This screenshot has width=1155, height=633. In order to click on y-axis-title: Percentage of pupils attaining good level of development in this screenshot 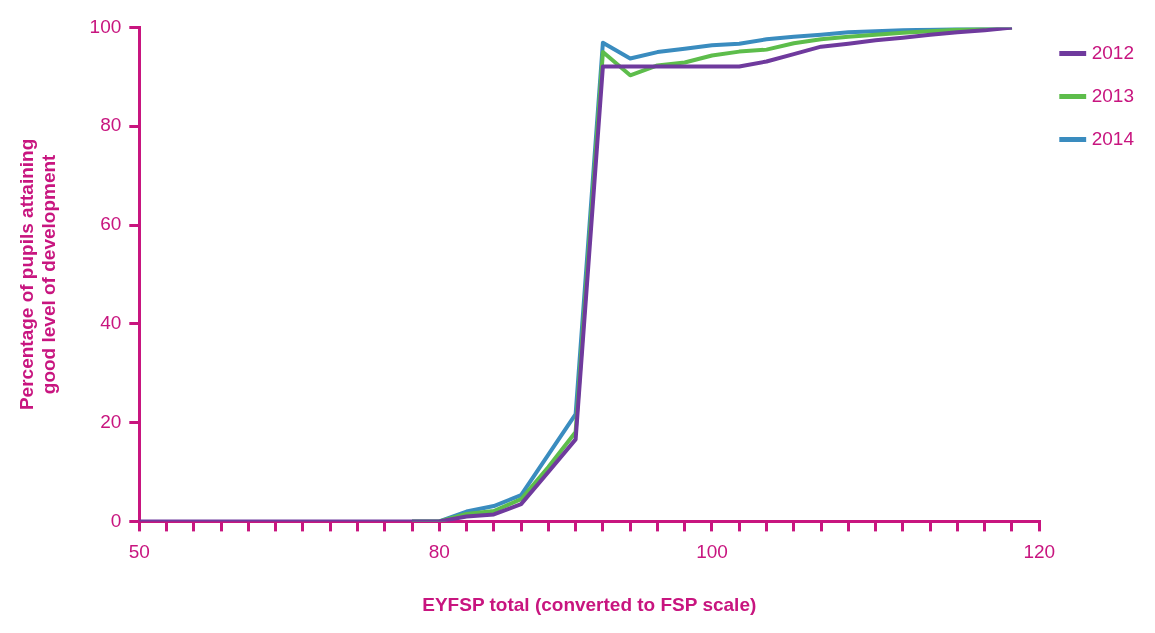, I will do `click(37, 274)`.